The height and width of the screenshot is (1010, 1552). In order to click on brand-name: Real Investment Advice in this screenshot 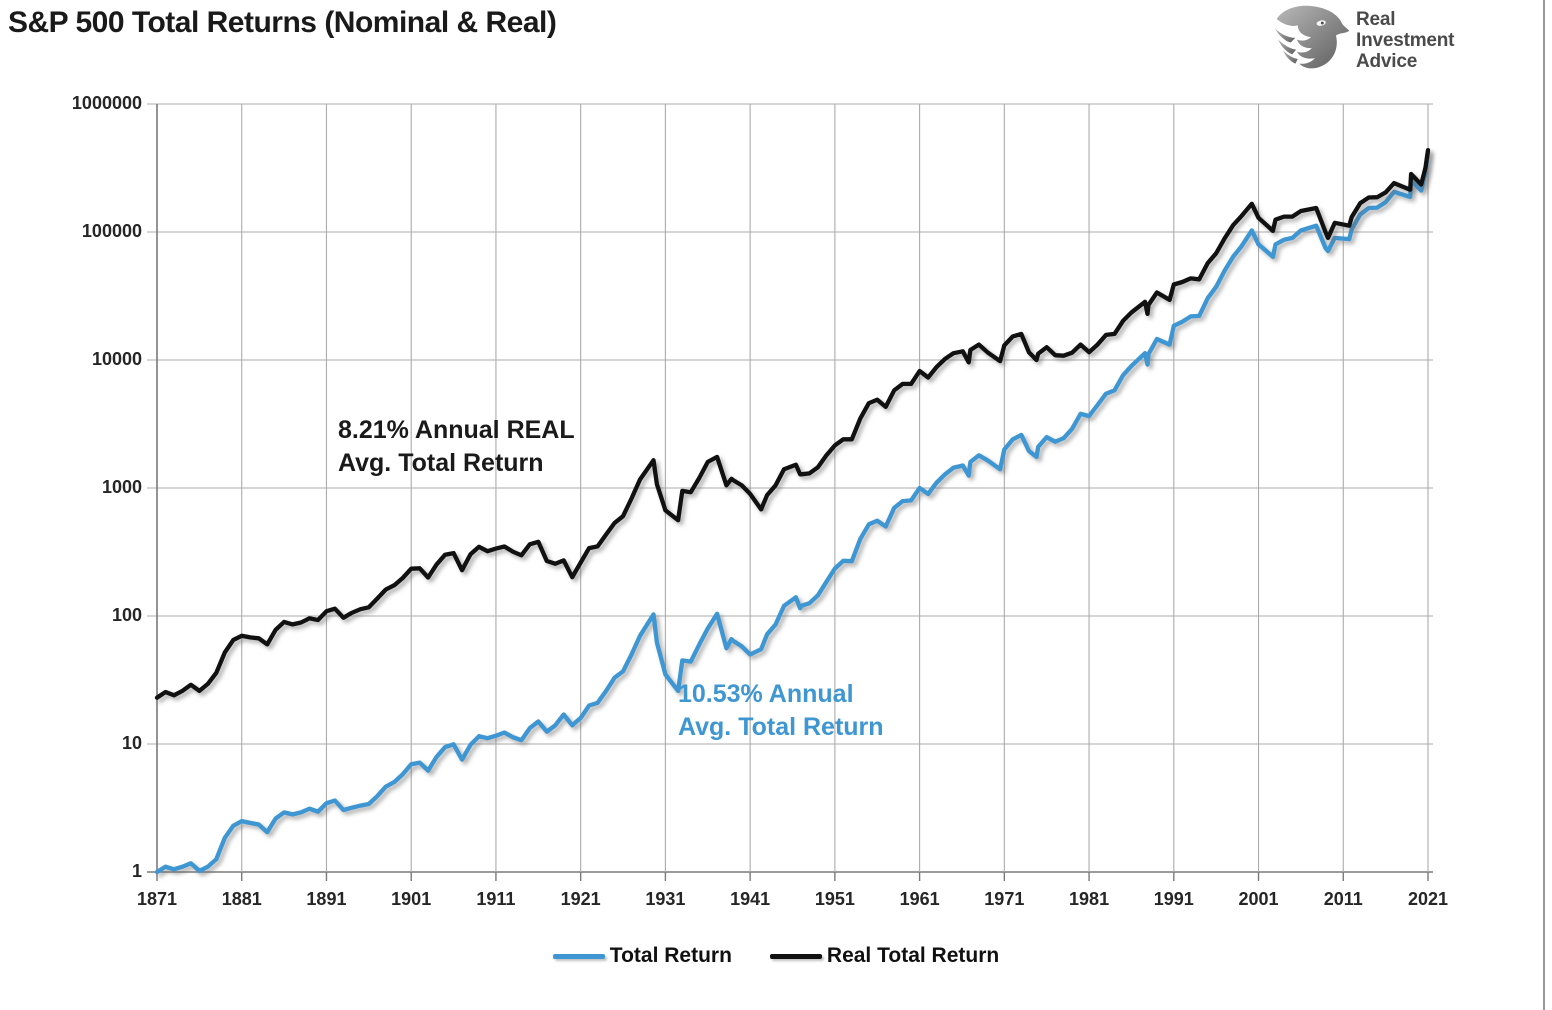, I will do `click(1405, 40)`.